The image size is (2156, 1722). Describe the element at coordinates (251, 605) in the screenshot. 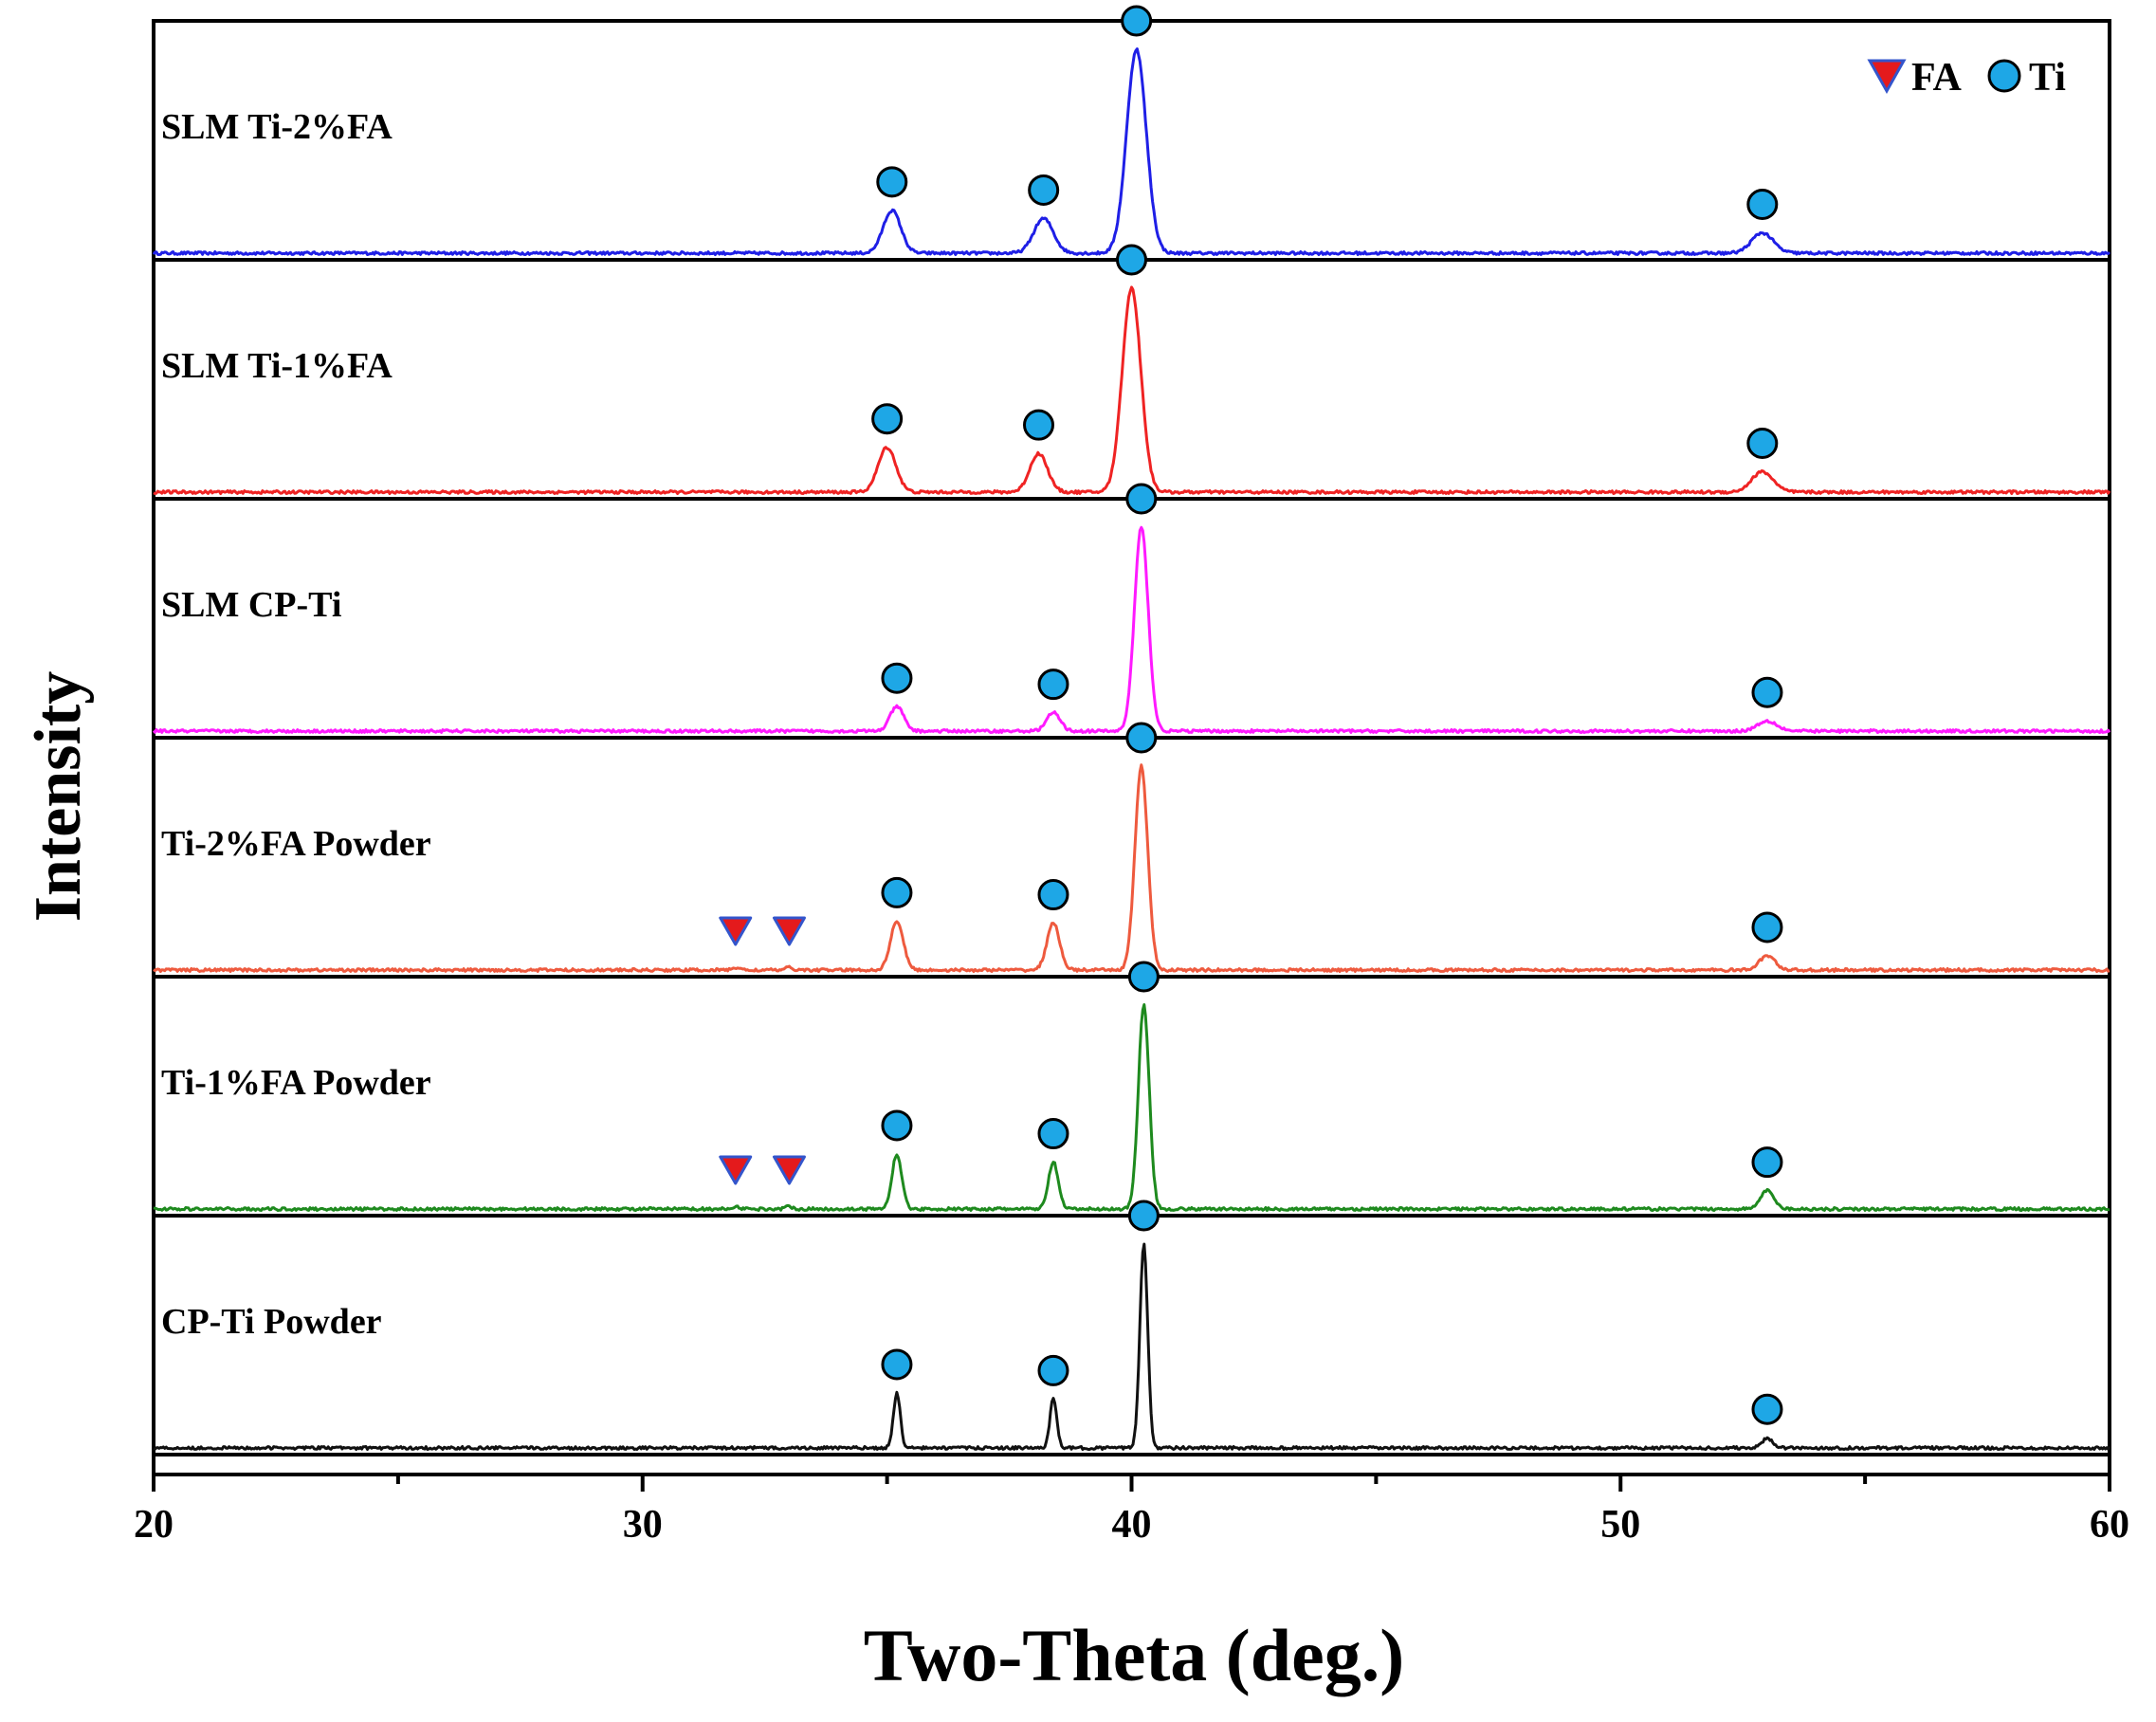

I see `series-label-slm-cp-ti: SLM CP-Ti` at that location.